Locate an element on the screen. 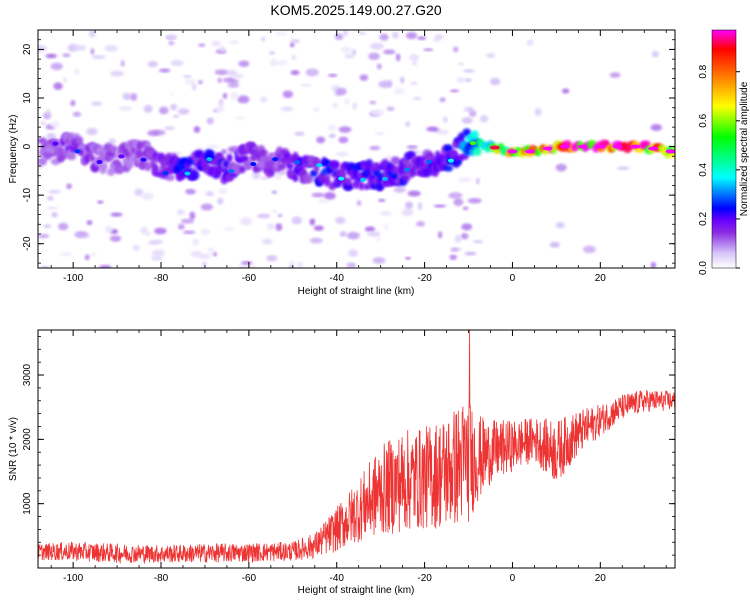  spectrogram-x-axis-label: Height of straight line (km) is located at coordinates (356, 291).